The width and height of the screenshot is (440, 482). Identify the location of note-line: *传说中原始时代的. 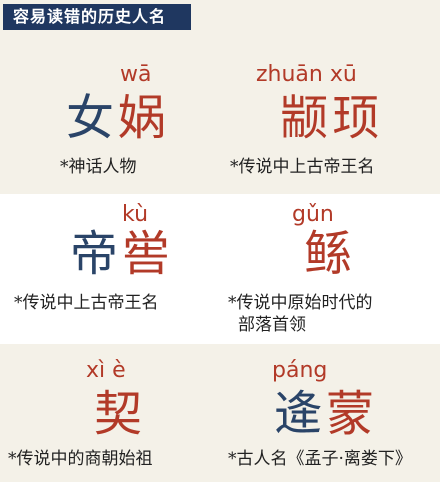
(300, 303).